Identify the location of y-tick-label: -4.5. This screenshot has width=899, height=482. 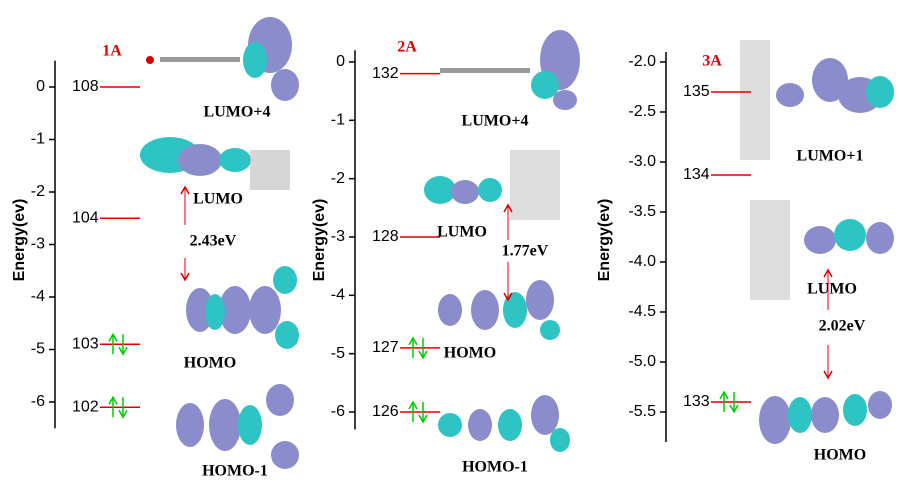
(642, 311).